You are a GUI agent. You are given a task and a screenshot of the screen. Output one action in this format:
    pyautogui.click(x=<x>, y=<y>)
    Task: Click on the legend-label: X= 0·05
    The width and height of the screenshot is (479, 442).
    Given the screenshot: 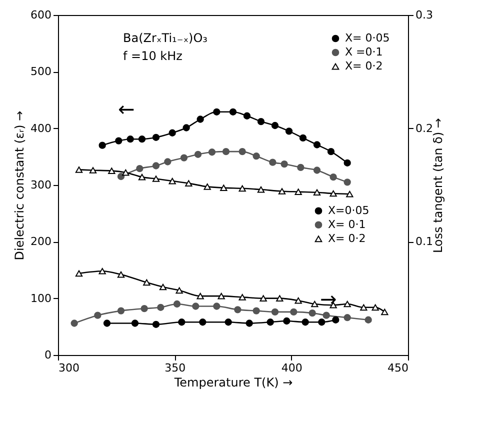 What is the action you would take?
    pyautogui.click(x=367, y=38)
    